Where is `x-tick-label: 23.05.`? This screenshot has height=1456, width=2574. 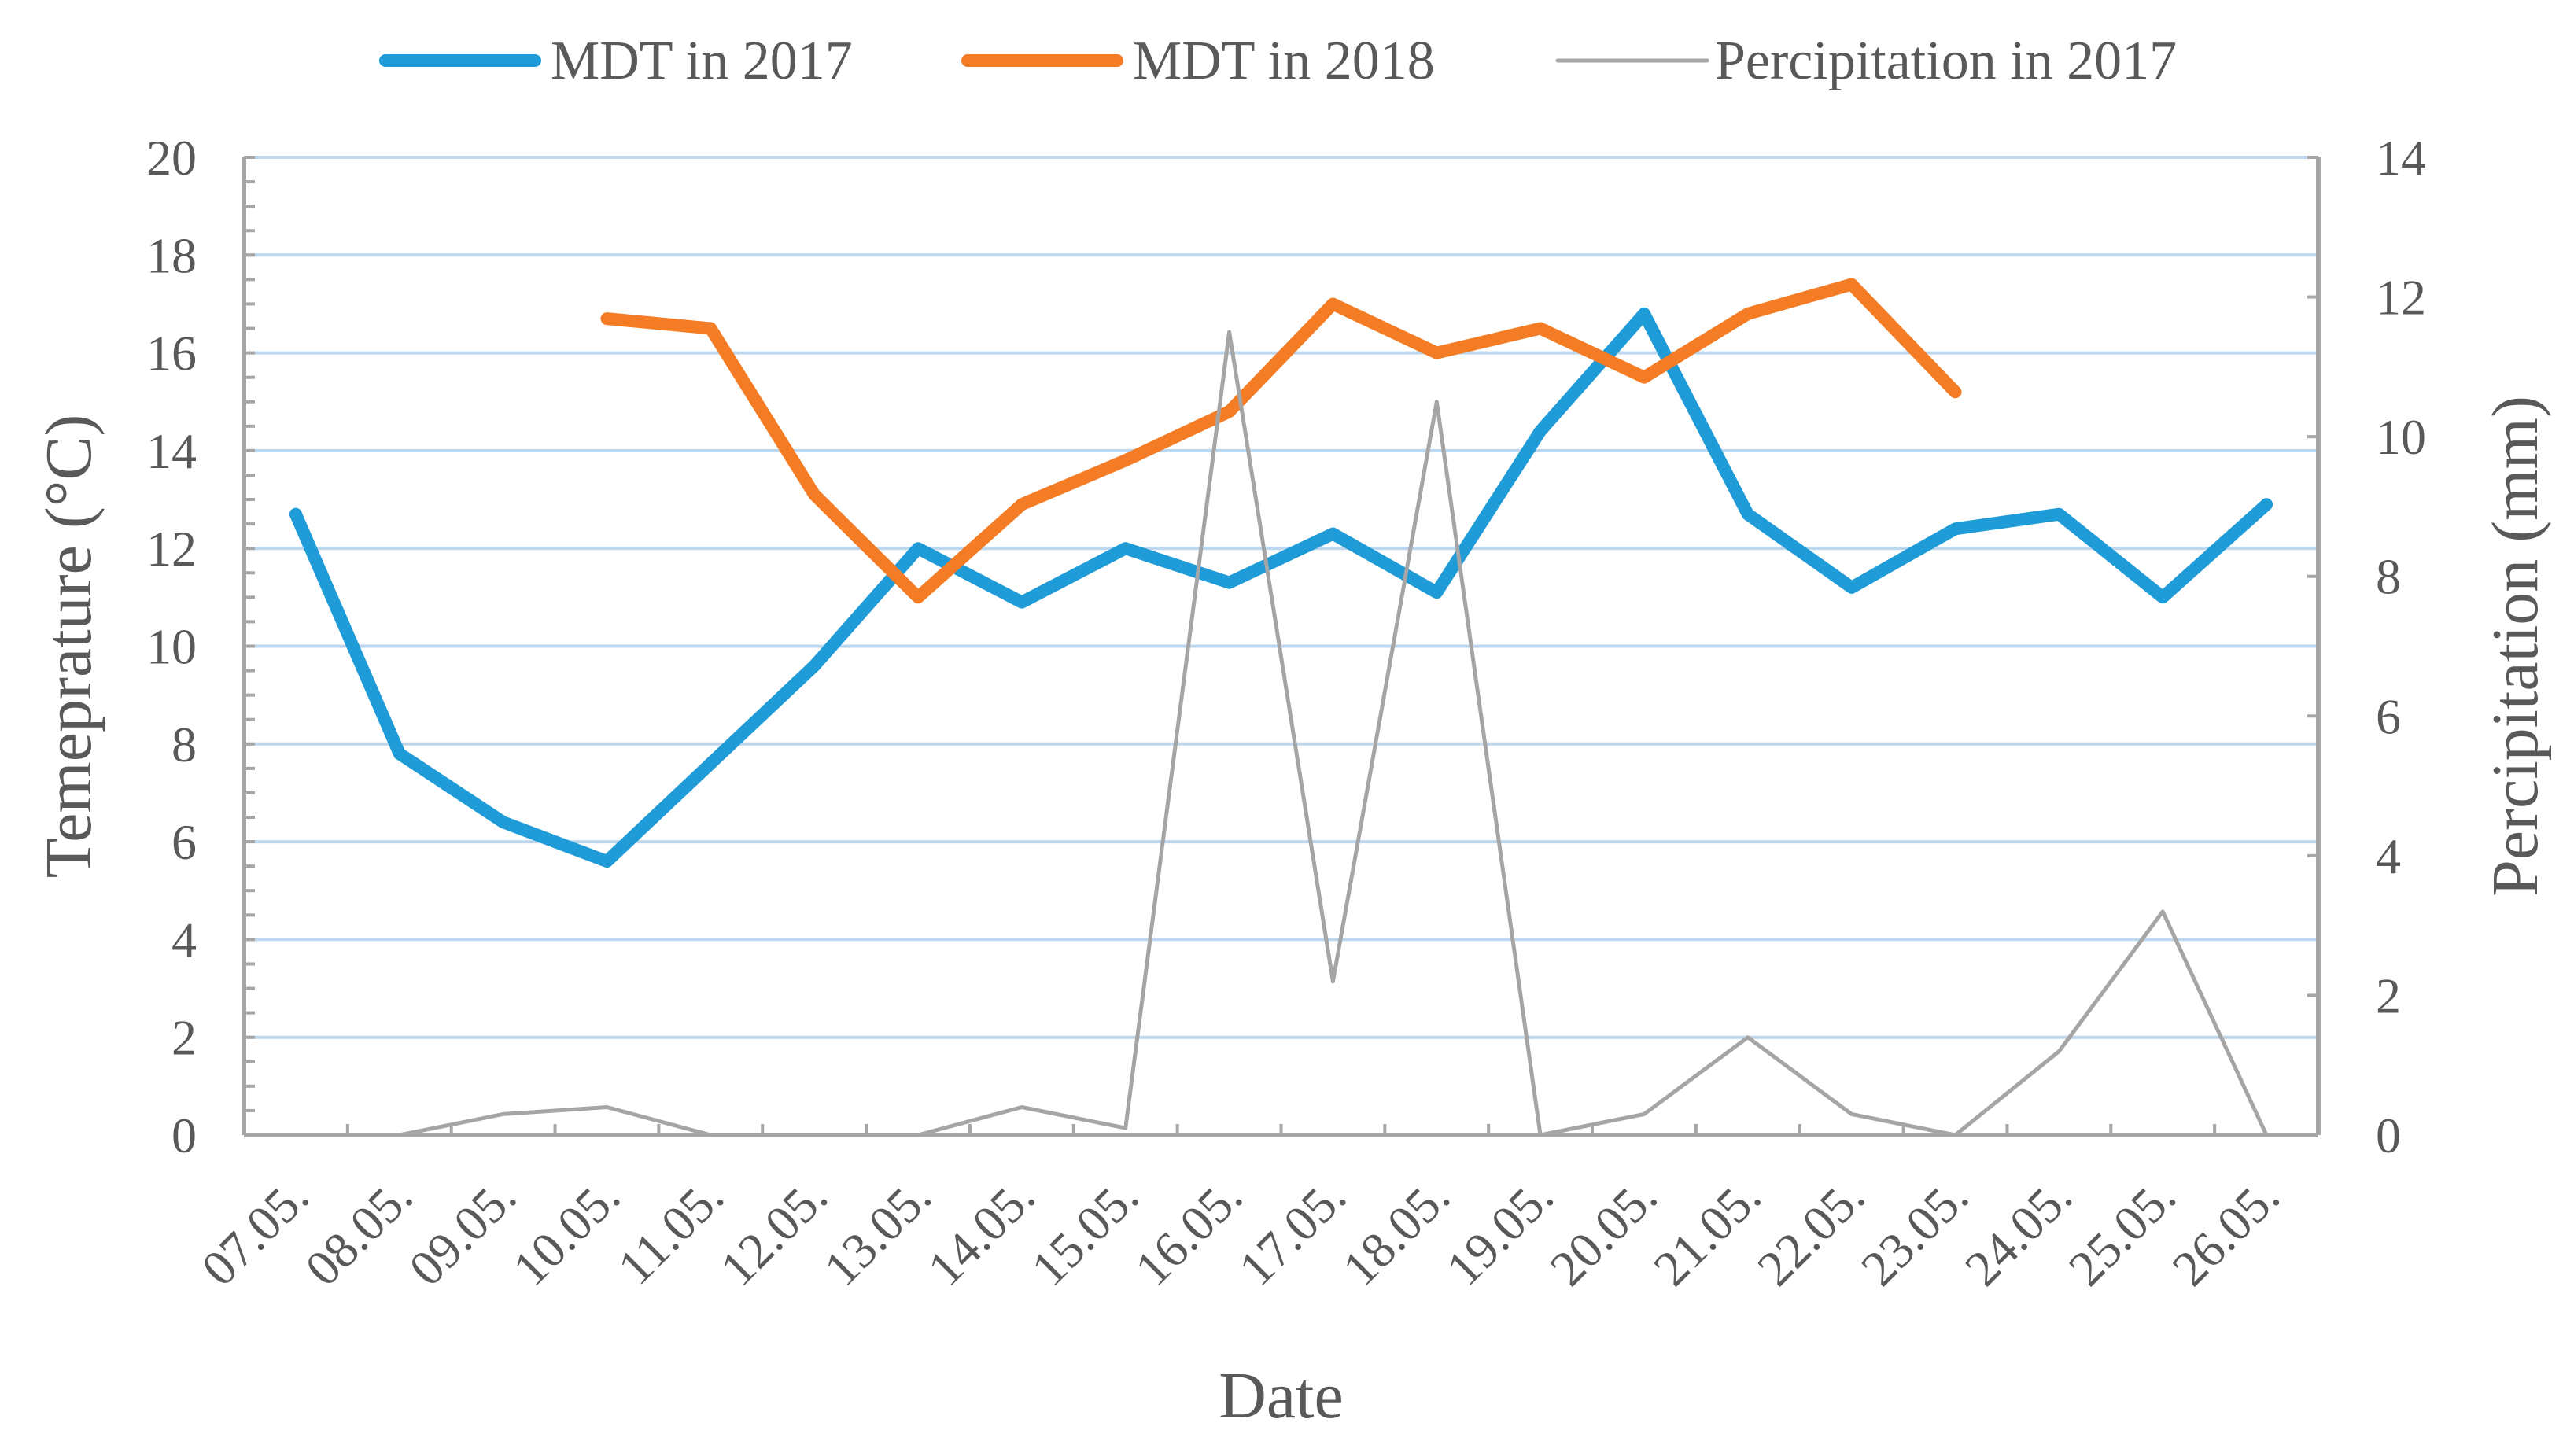
x-tick-label: 23.05. is located at coordinates (1914, 1232).